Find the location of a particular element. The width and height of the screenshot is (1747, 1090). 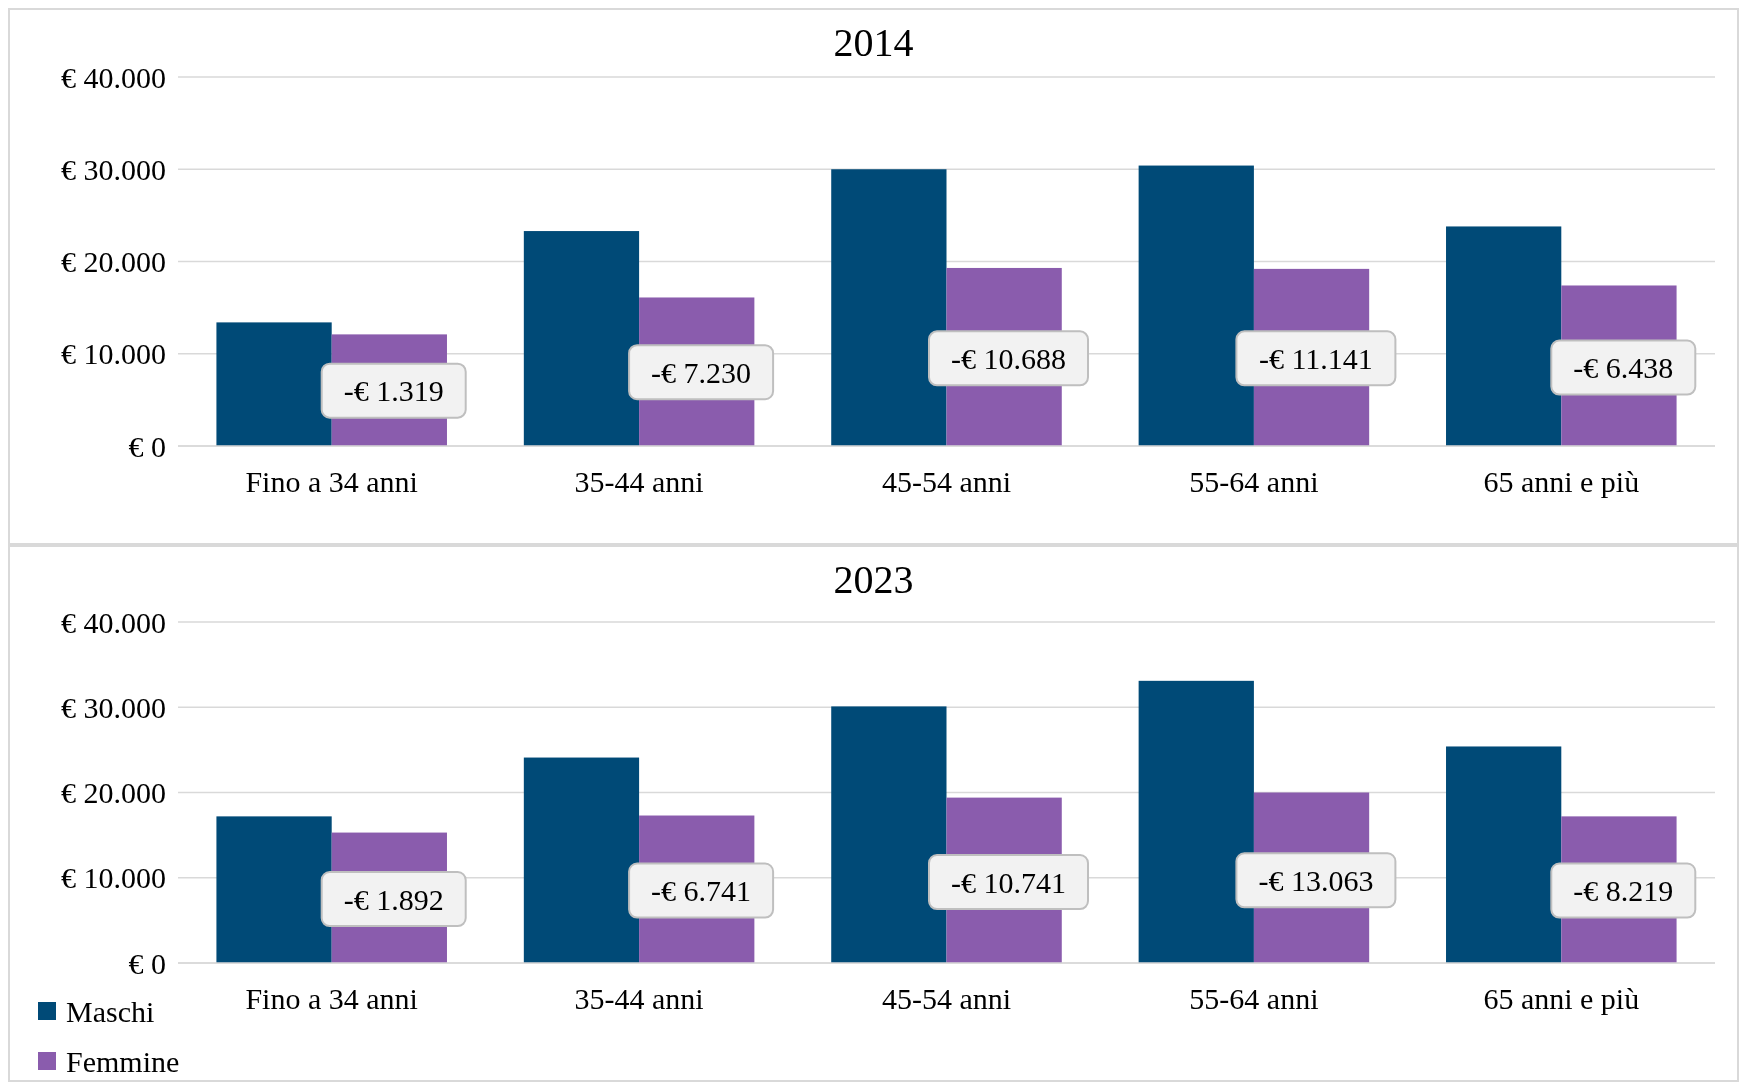

legend-label: Femmine is located at coordinates (123, 1061).